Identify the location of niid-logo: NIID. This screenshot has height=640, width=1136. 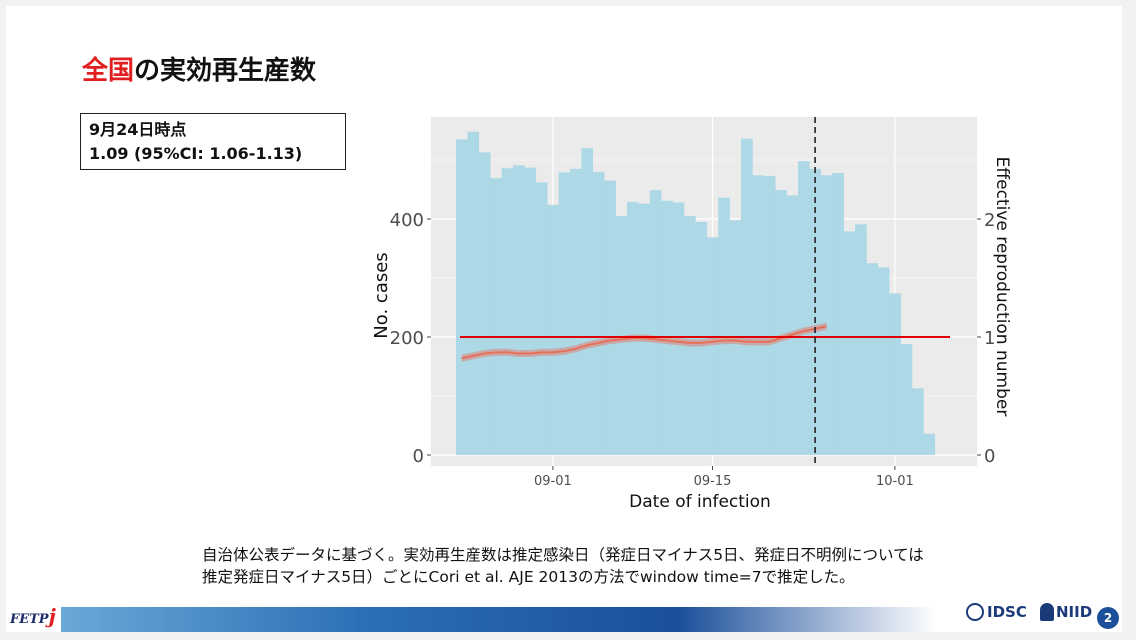
(1066, 612).